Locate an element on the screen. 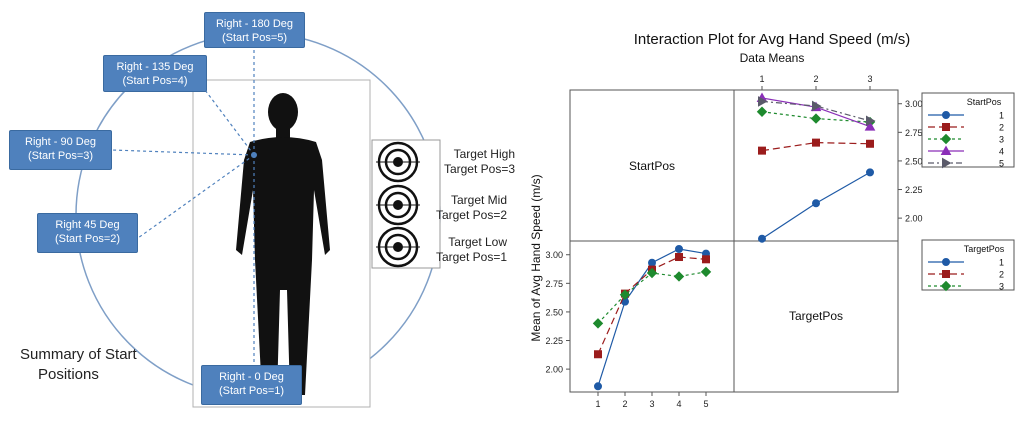  start-pos-2-box: Right 45 Deg (Start Pos=2) is located at coordinates (87, 233).